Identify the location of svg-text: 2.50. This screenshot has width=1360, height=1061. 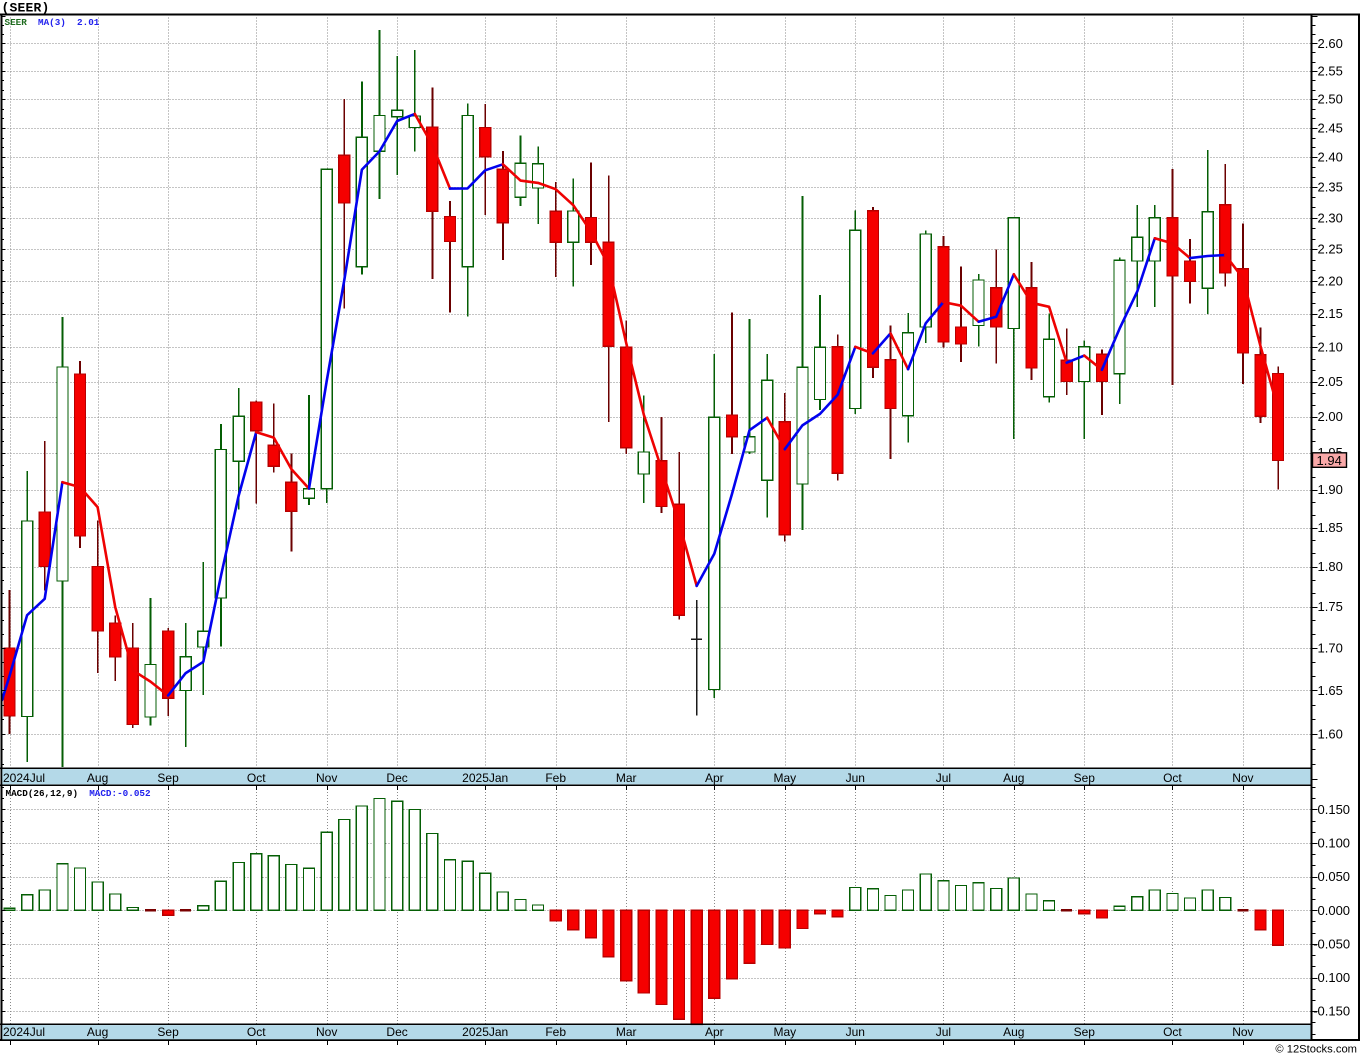
(1330, 99).